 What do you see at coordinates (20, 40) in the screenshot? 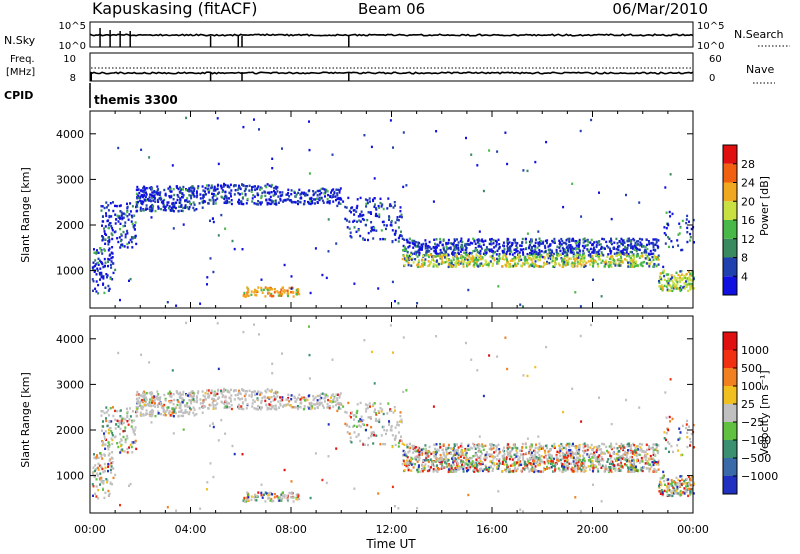
I see `noise-left-label: N.Sky` at bounding box center [20, 40].